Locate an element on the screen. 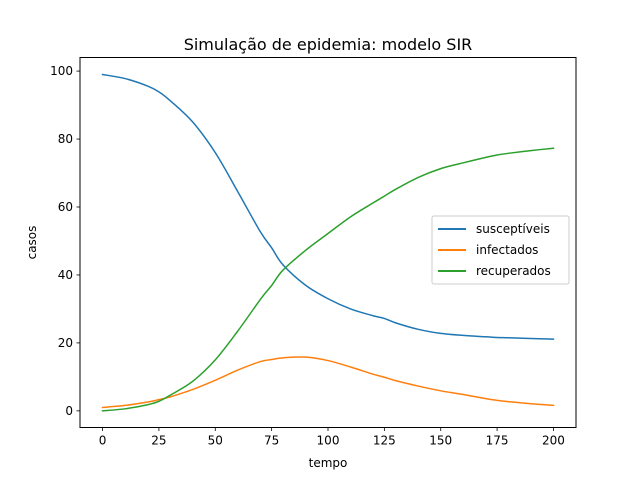 The height and width of the screenshot is (480, 640). y-tick-label: 20 is located at coordinates (65, 343).